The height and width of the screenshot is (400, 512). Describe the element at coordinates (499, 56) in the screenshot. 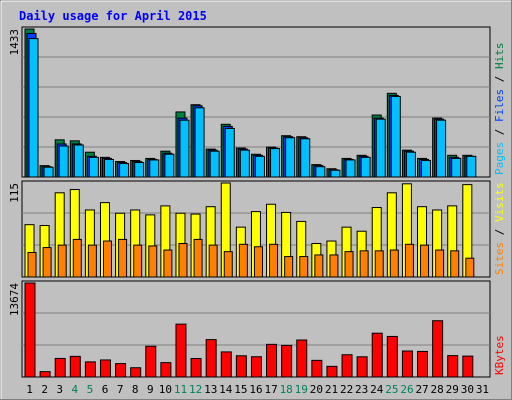

I see `legend-hits: Hits` at that location.